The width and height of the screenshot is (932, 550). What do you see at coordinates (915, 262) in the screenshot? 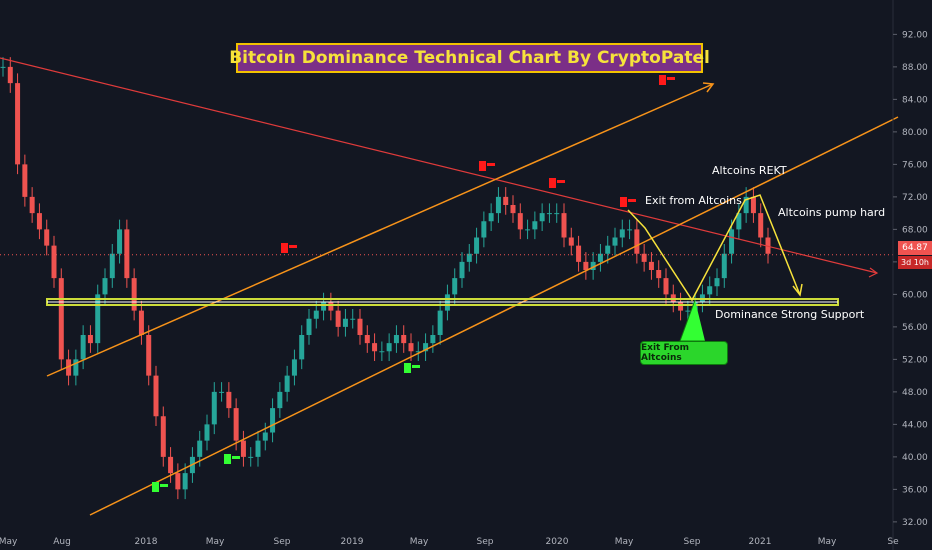
I see `countdown-tag: 3d 10h` at bounding box center [915, 262].